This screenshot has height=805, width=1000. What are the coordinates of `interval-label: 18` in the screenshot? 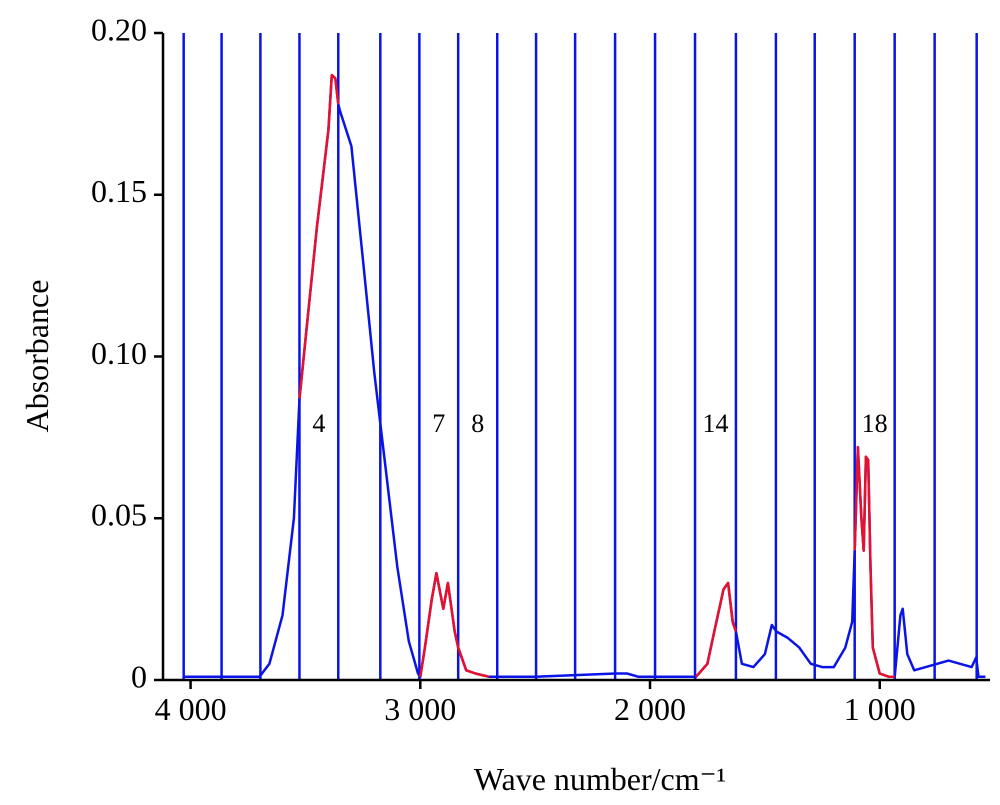 It's located at (875, 423).